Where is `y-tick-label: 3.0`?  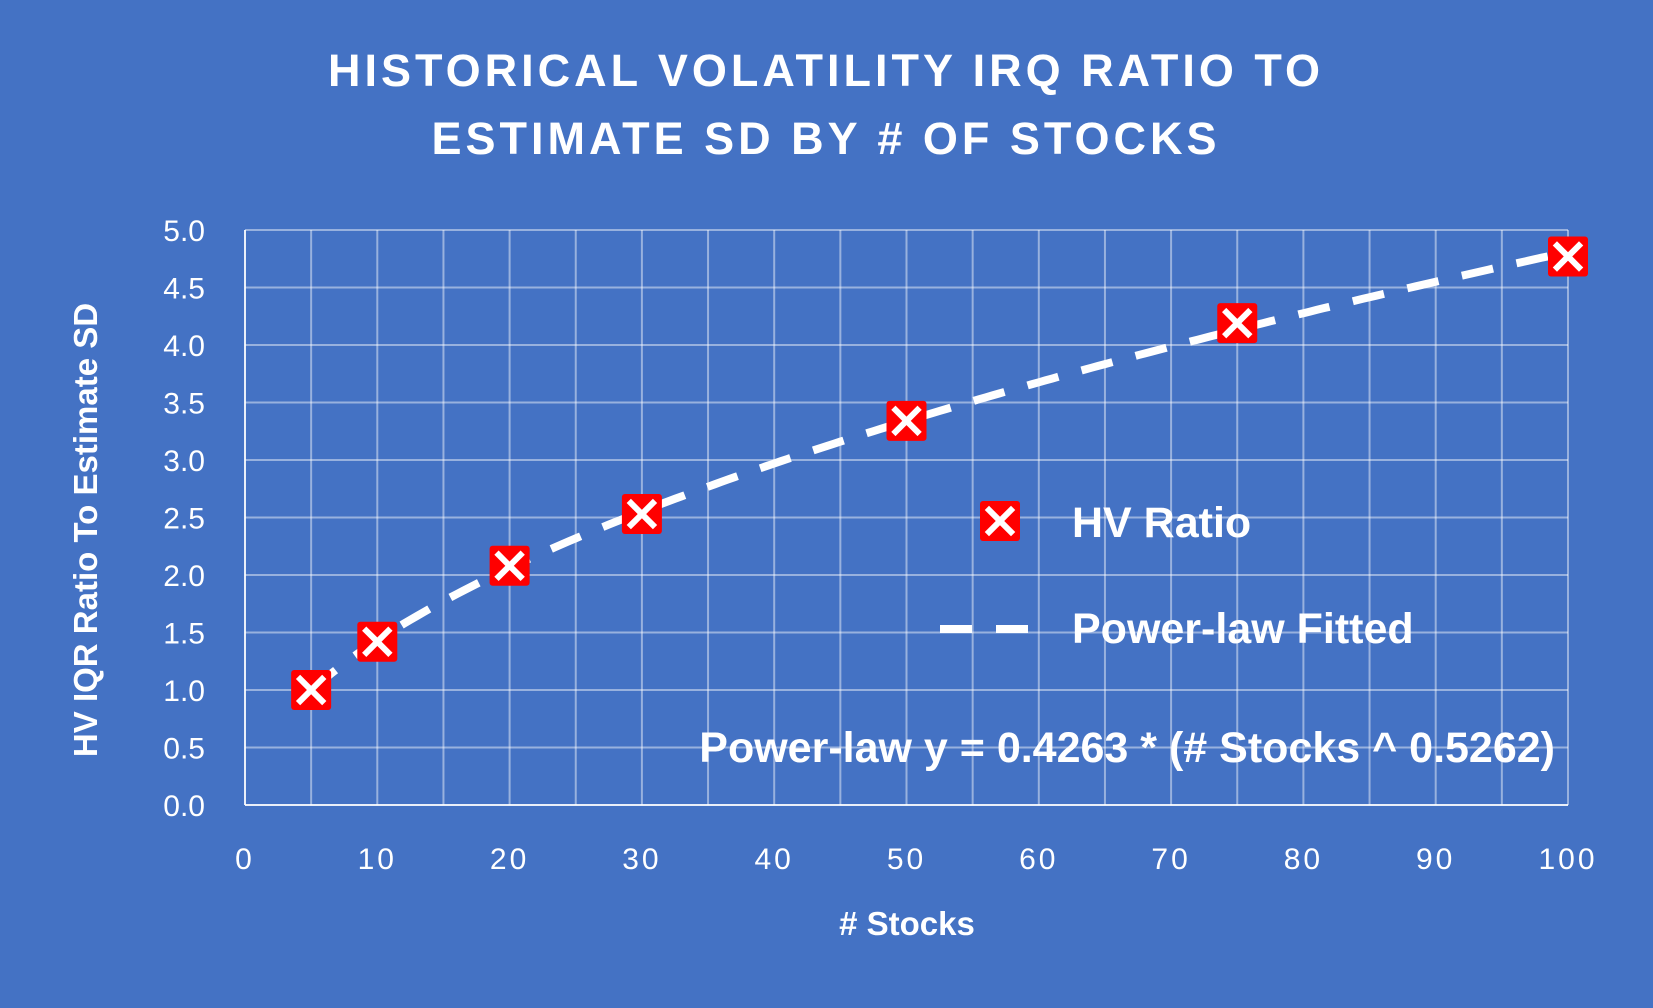 y-tick-label: 3.0 is located at coordinates (184, 461).